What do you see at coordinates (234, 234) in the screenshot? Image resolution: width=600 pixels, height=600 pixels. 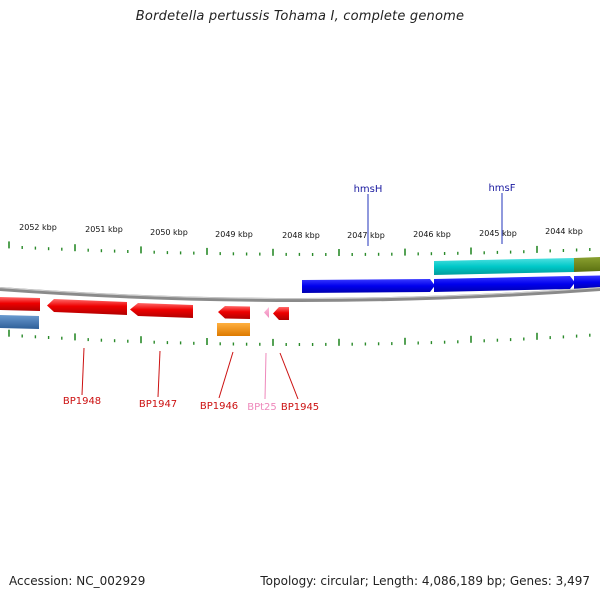 I see `scale-label: 2049 kbp` at bounding box center [234, 234].